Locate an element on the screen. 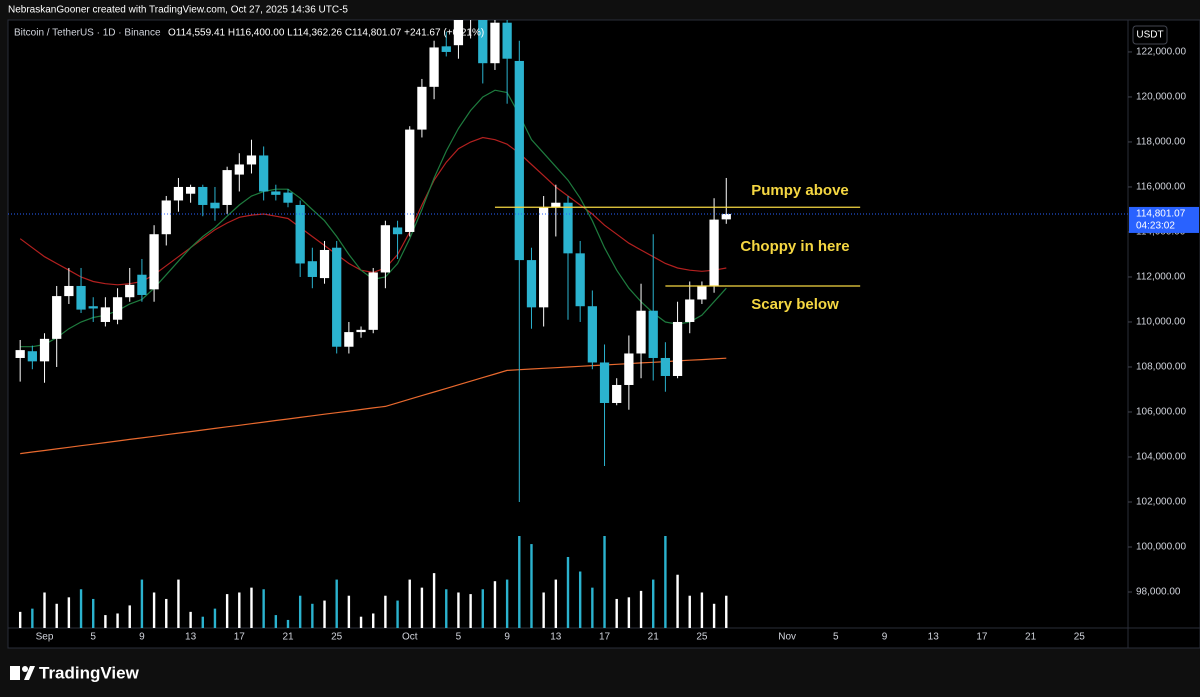 The width and height of the screenshot is (1200, 697). currency: USDT is located at coordinates (1149, 35).